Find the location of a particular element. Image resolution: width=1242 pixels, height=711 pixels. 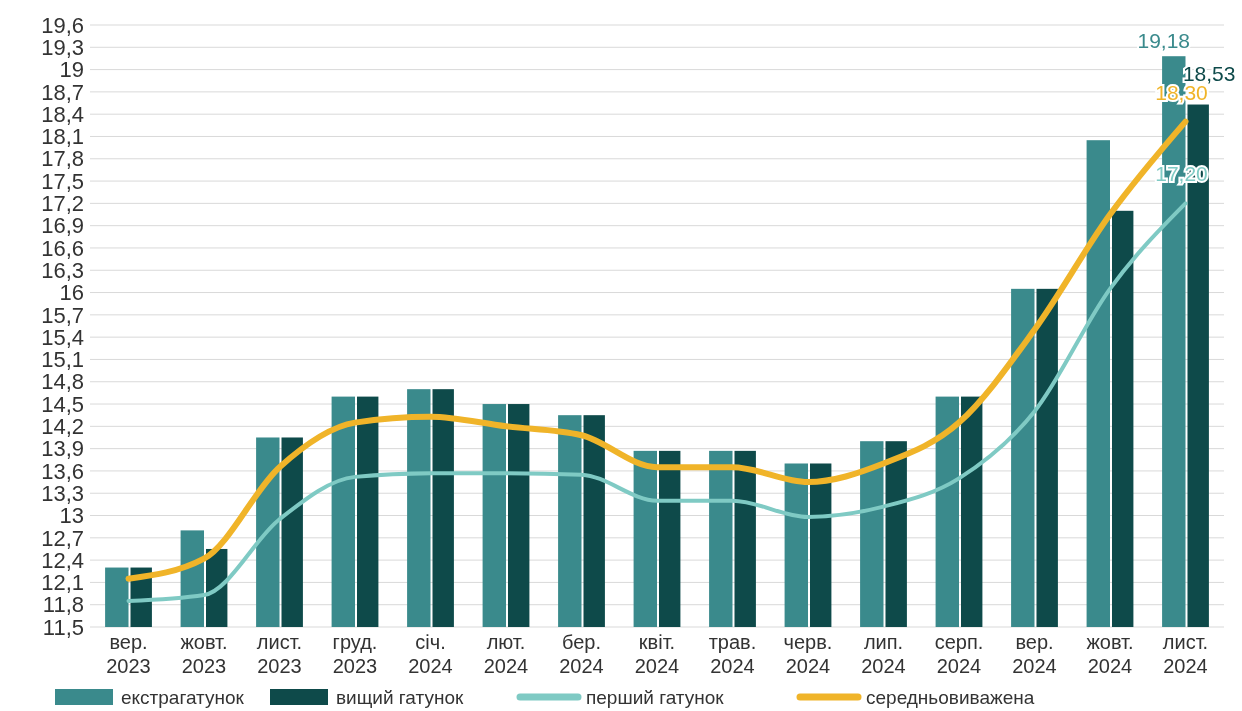

x-tick-label: лист. 2023 is located at coordinates (279, 654).